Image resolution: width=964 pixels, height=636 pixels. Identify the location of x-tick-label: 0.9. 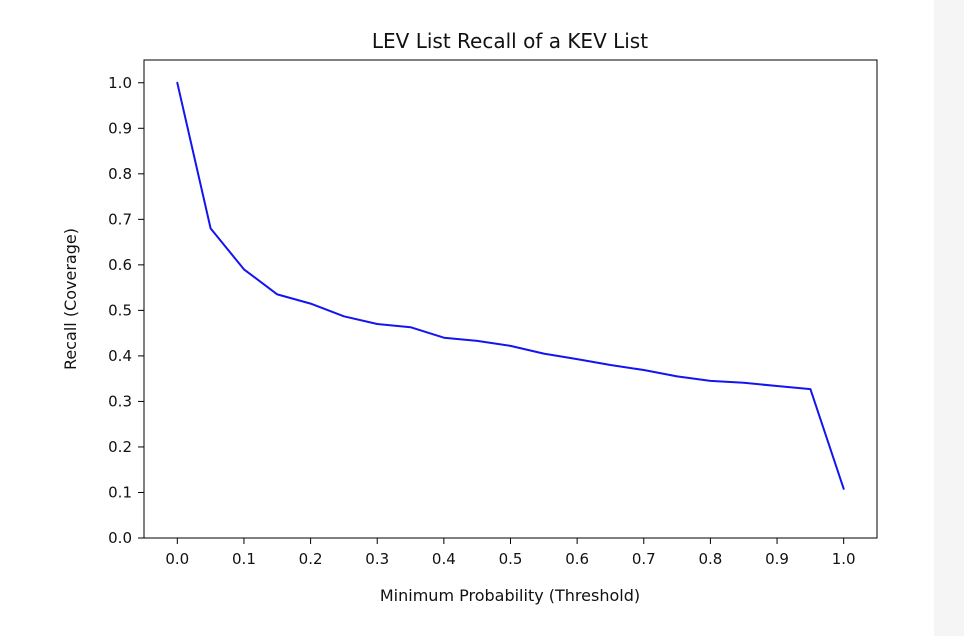
(777, 559).